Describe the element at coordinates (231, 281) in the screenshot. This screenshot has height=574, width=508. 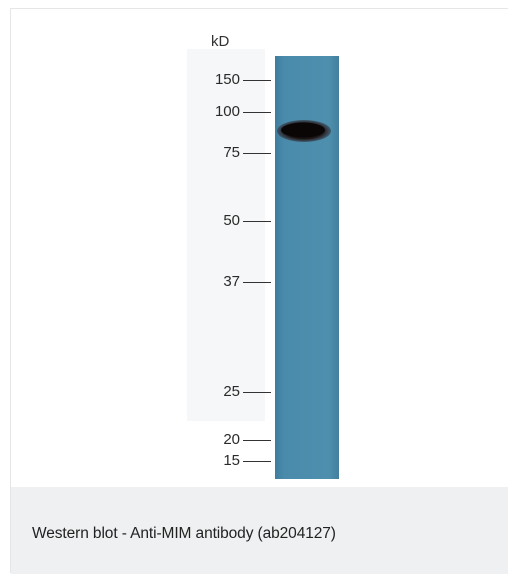
I see `marker-label-37: 37` at that location.